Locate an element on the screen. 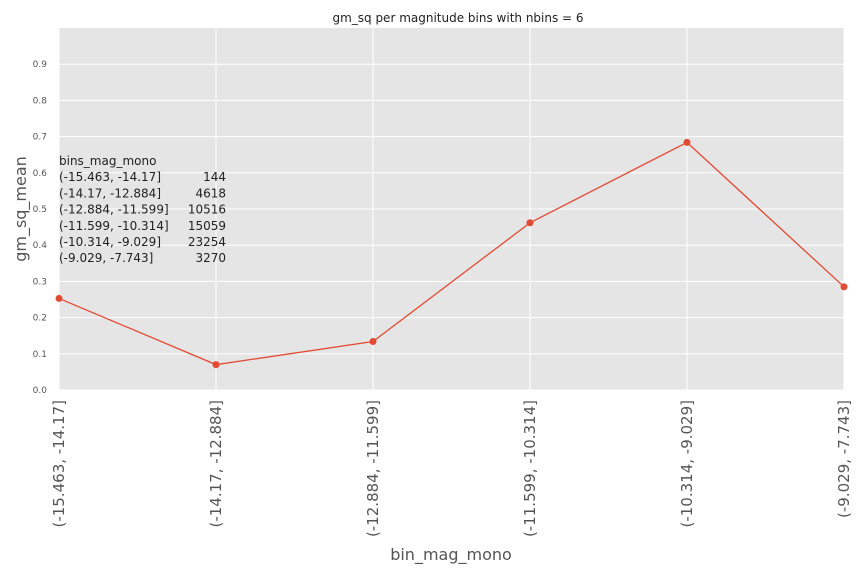  annotation-label: (-12.884, -11.599] is located at coordinates (114, 210).